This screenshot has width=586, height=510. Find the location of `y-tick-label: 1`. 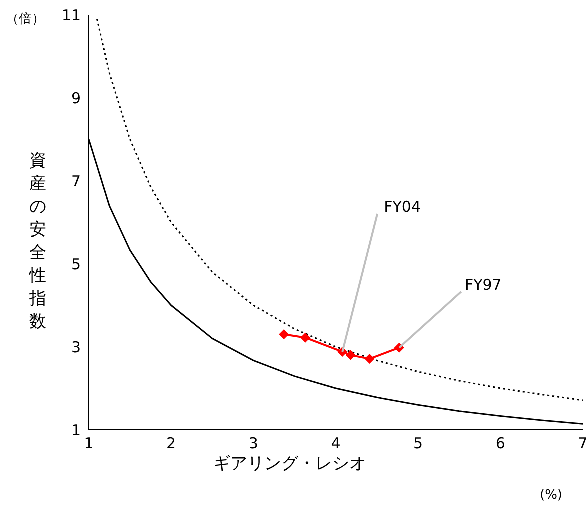

y-tick-label: 1 is located at coordinates (76, 430).